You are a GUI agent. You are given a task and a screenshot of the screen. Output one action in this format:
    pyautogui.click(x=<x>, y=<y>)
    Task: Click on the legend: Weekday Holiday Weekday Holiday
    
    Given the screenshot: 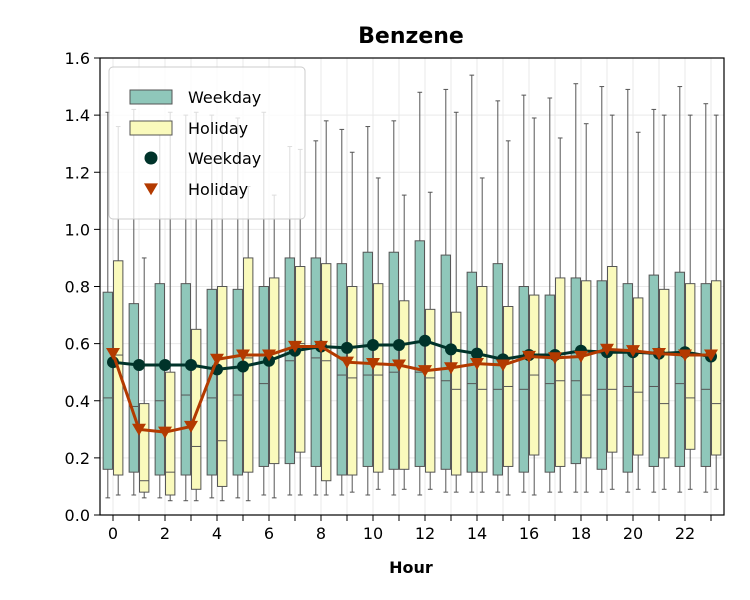 What is the action you would take?
    pyautogui.click(x=207, y=143)
    